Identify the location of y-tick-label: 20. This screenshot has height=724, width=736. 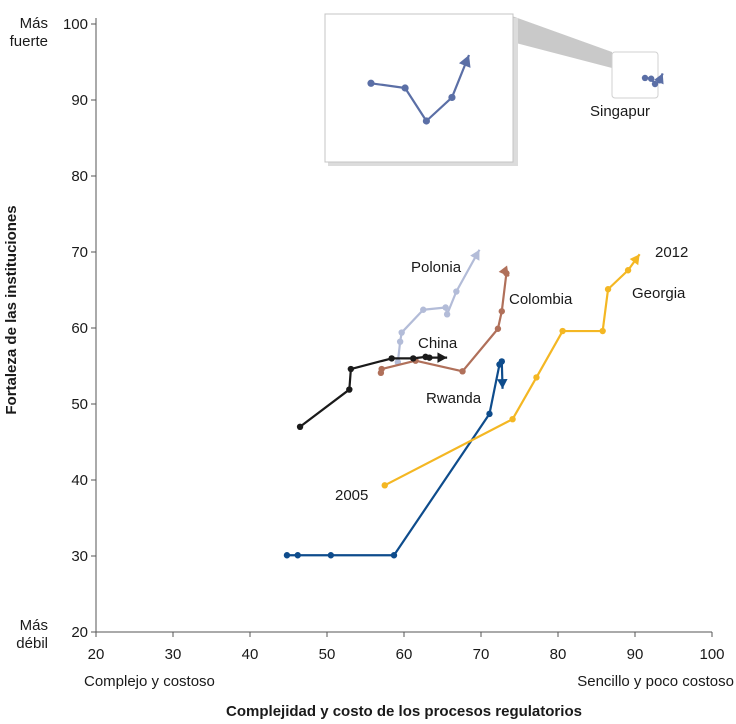
(79, 632).